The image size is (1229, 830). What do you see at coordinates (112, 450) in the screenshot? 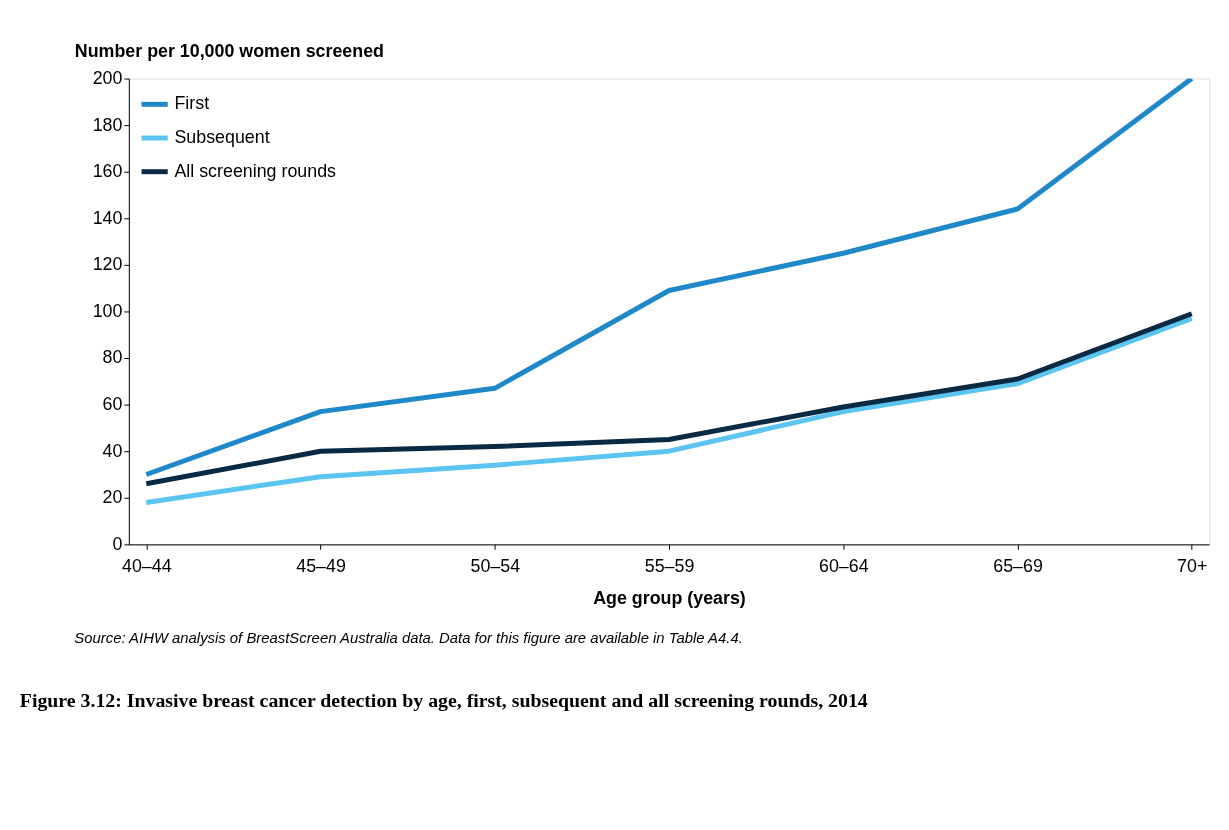
I see `y-tick-label: 40` at bounding box center [112, 450].